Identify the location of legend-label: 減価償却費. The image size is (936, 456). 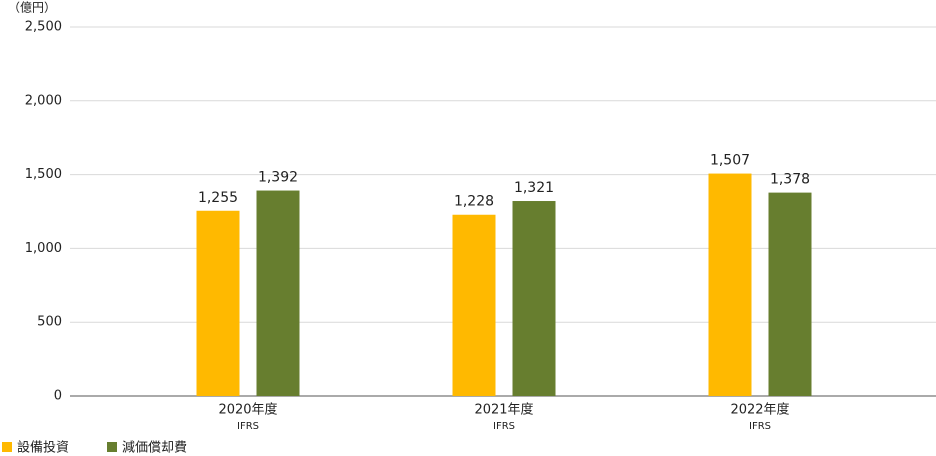
(154, 448).